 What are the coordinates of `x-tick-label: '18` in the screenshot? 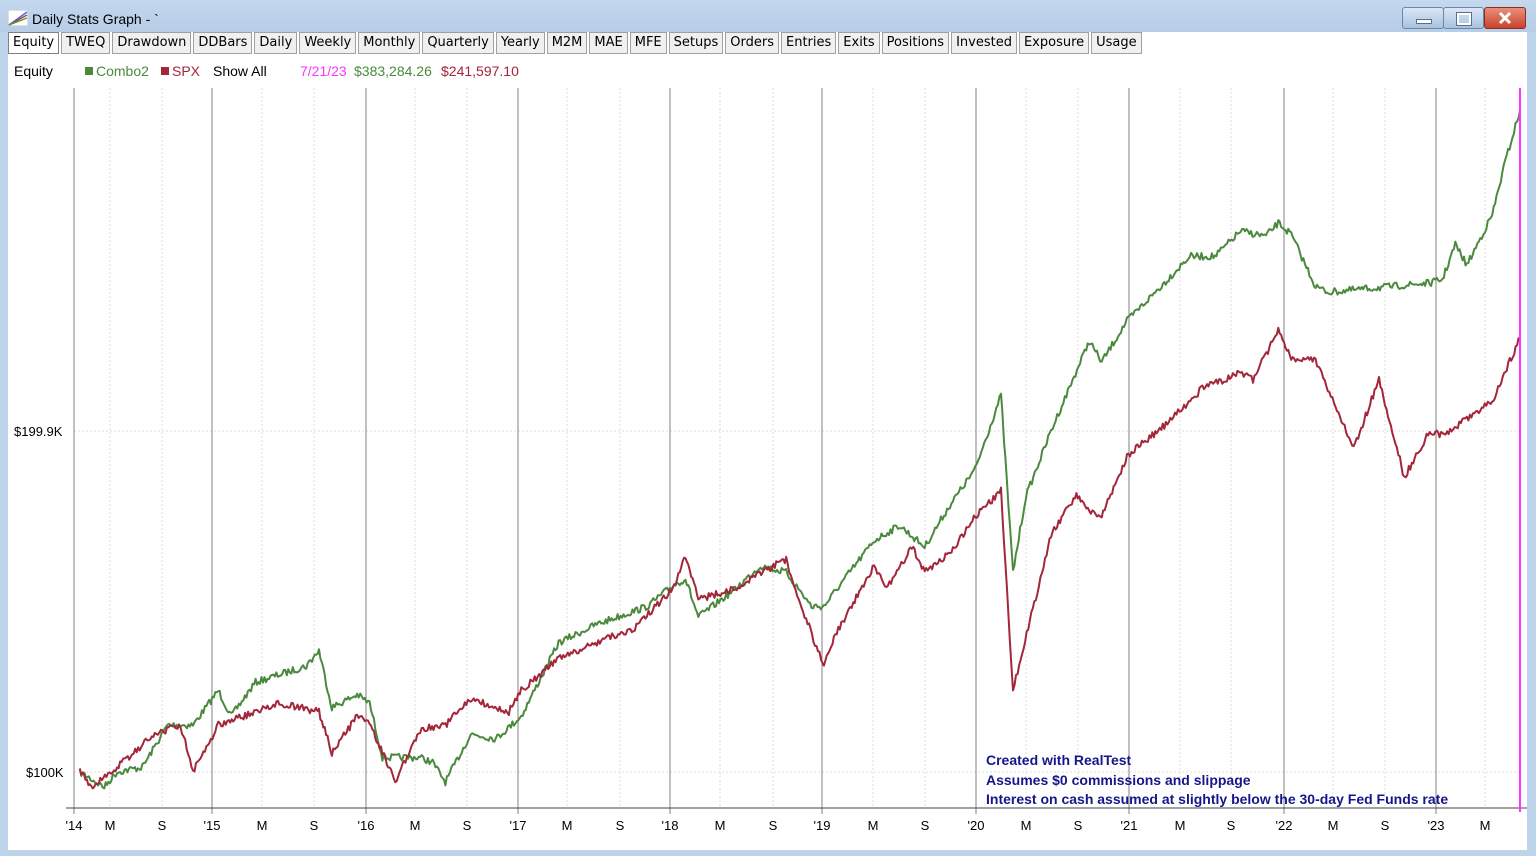 It's located at (670, 825).